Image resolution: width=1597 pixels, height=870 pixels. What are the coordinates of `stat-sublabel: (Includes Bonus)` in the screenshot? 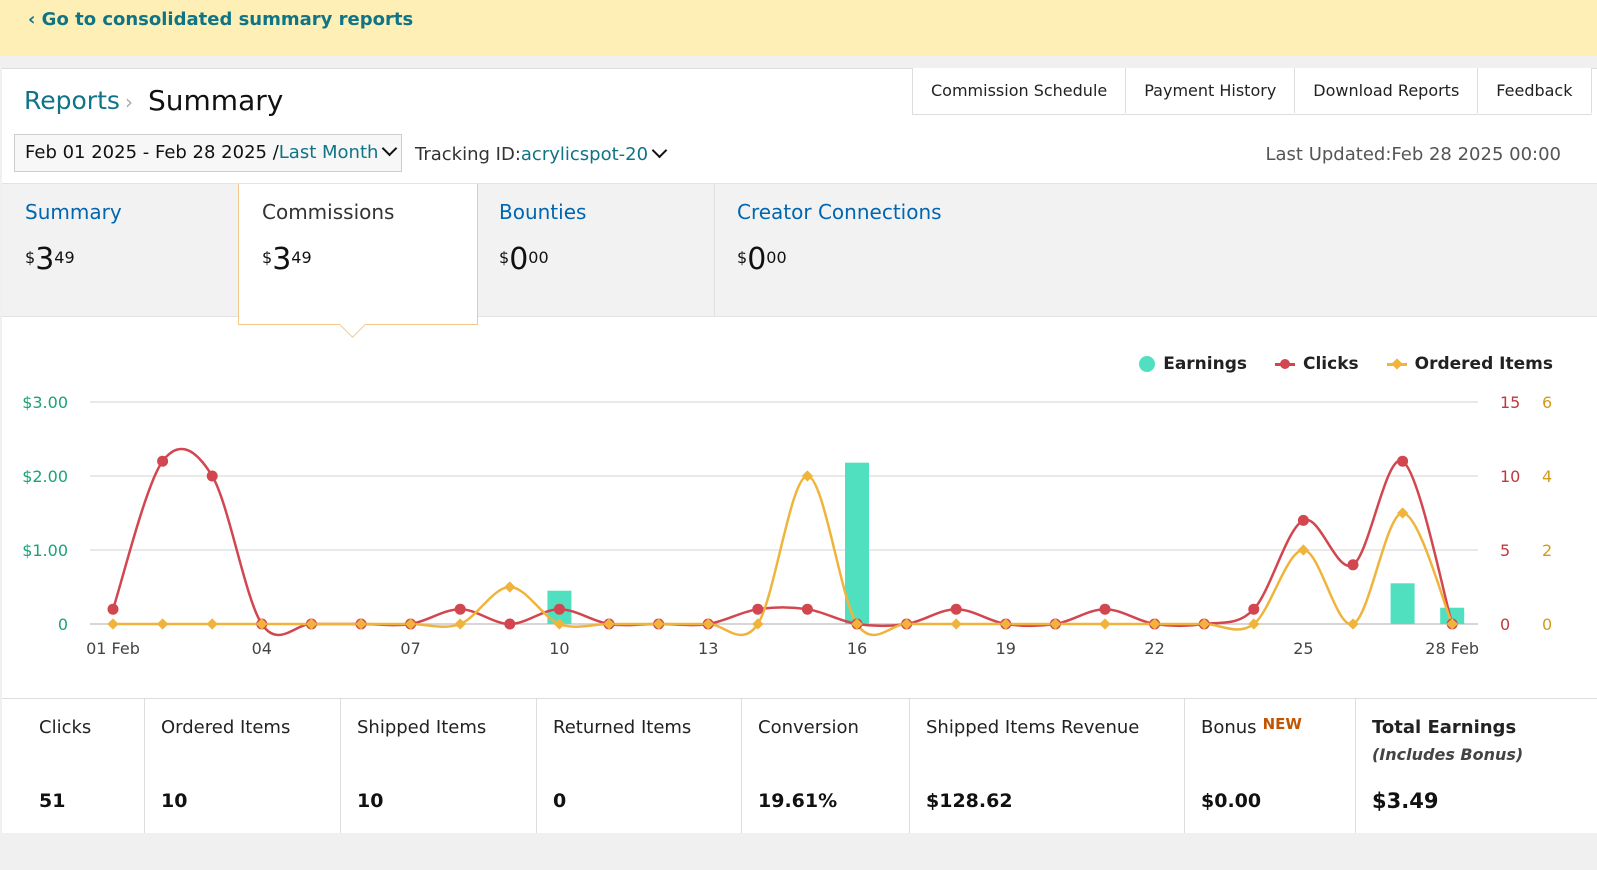 It's located at (1448, 754).